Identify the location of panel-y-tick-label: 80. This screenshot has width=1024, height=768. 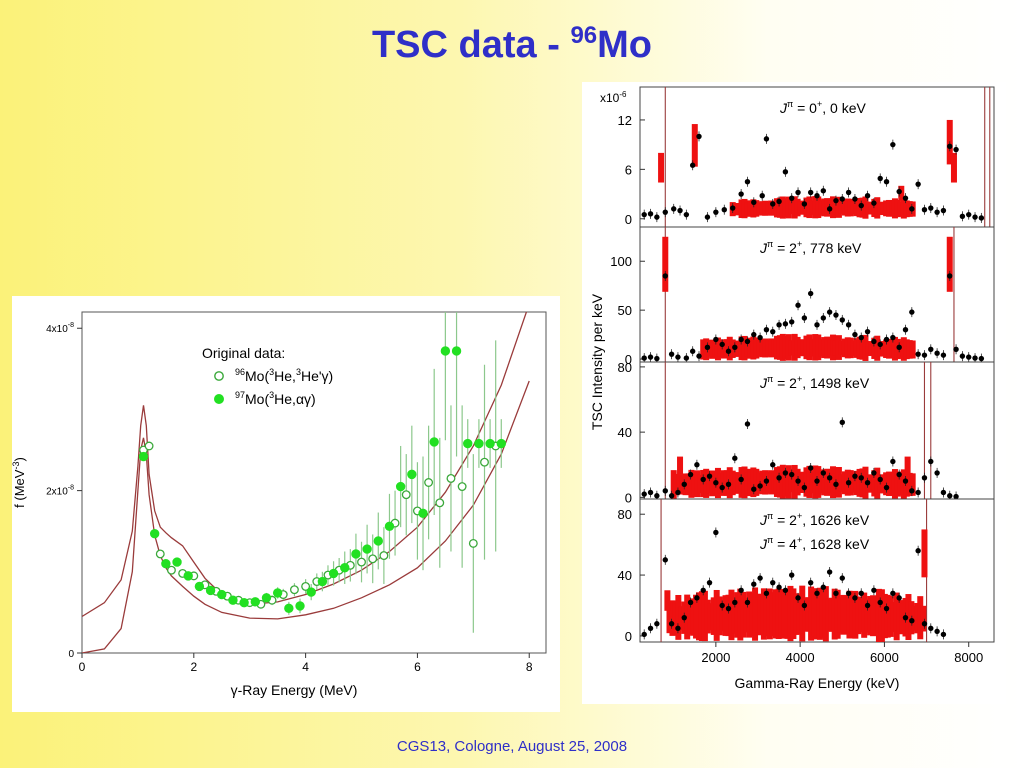
(625, 367).